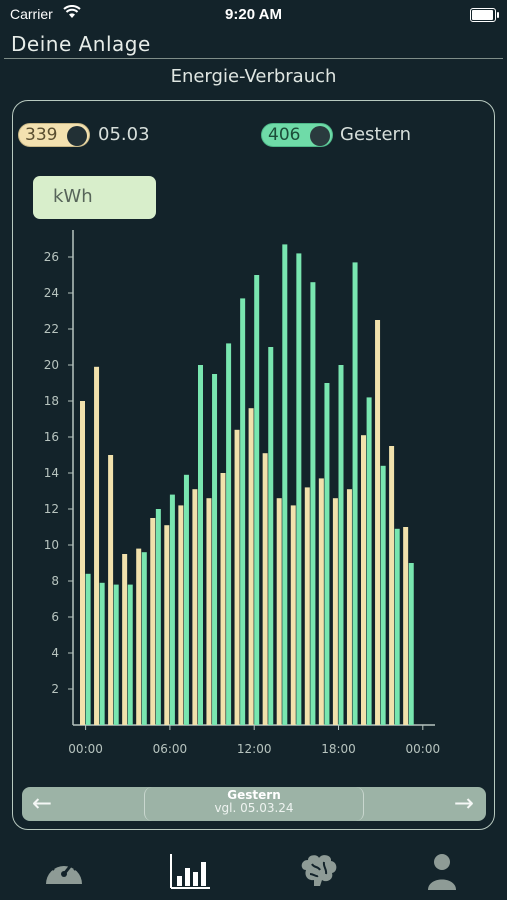 Image resolution: width=507 pixels, height=900 pixels. I want to click on y-tick-label: 26, so click(51, 257).